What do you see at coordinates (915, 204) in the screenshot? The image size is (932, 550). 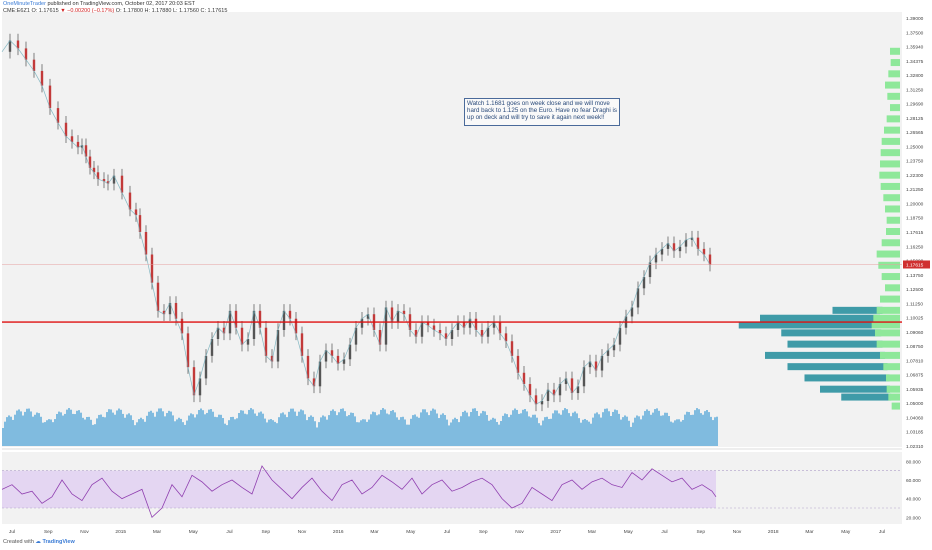 I see `price-tick-label: 1.20000` at bounding box center [915, 204].